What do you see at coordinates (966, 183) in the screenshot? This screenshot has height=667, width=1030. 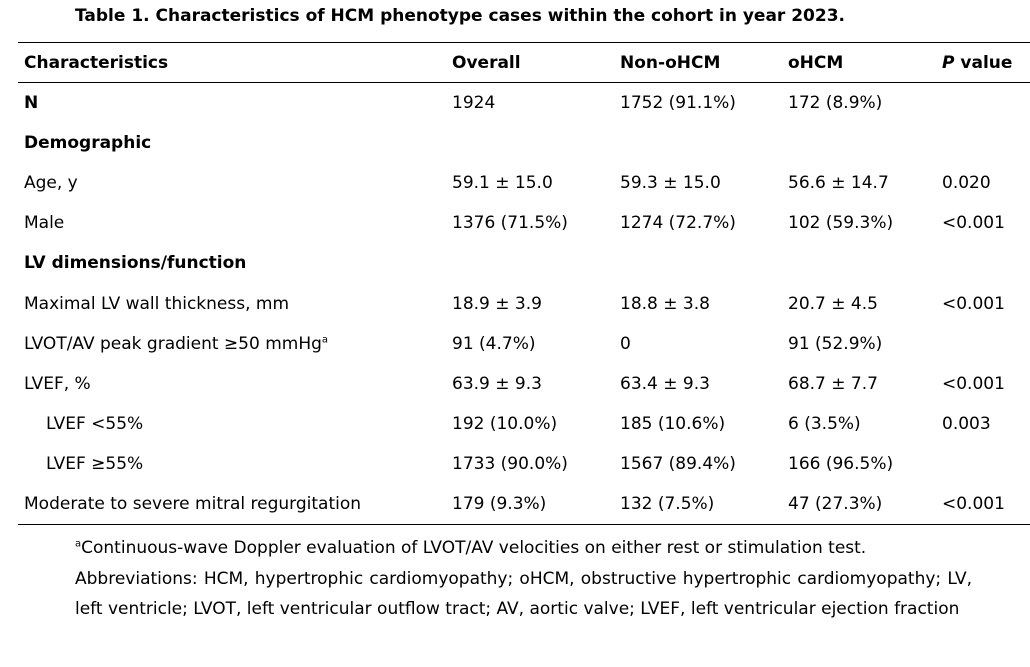 I see `cell-p-value: 0.020` at bounding box center [966, 183].